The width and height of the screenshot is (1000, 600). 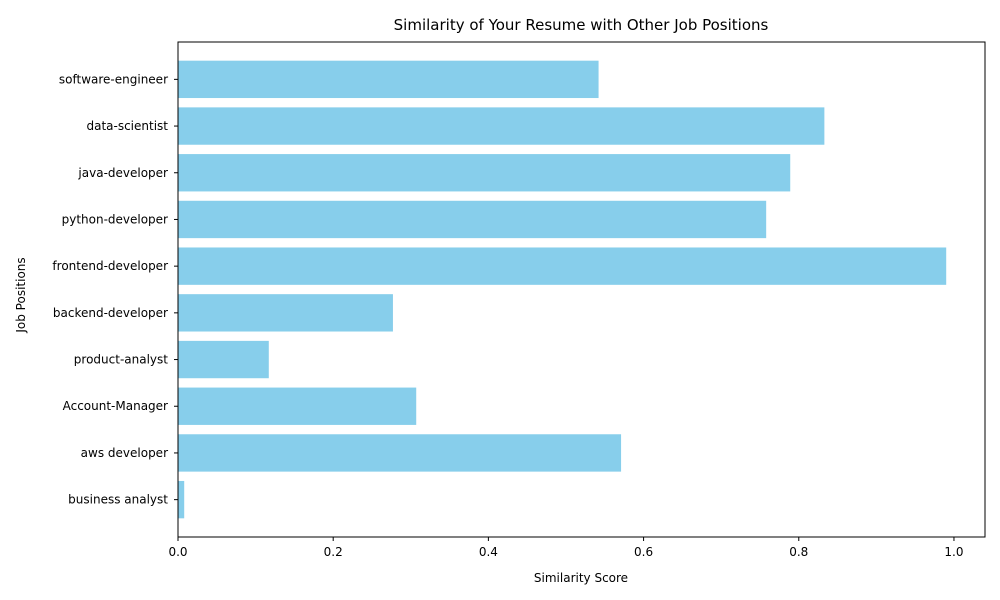 What do you see at coordinates (118, 500) in the screenshot?
I see `y-tick-label: business analyst` at bounding box center [118, 500].